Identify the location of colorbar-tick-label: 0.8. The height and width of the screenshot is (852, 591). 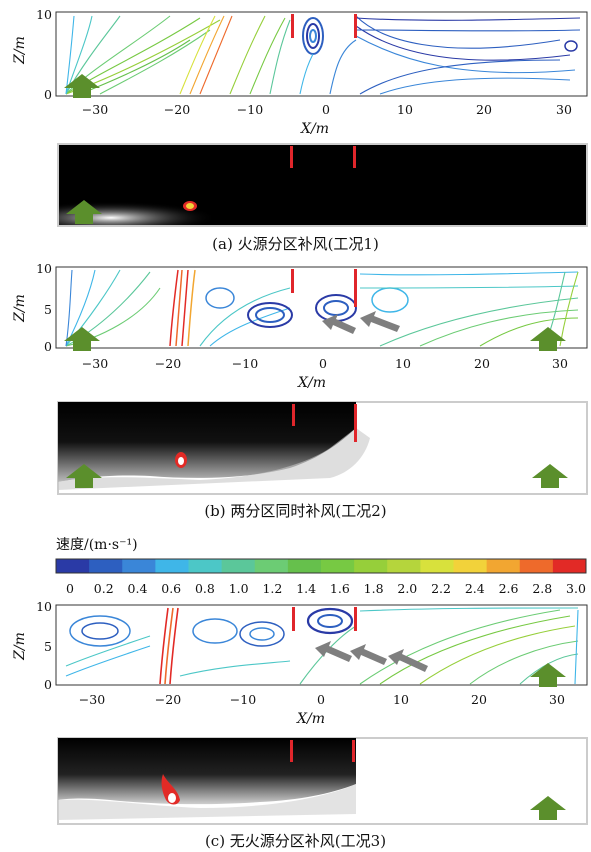
(205, 588).